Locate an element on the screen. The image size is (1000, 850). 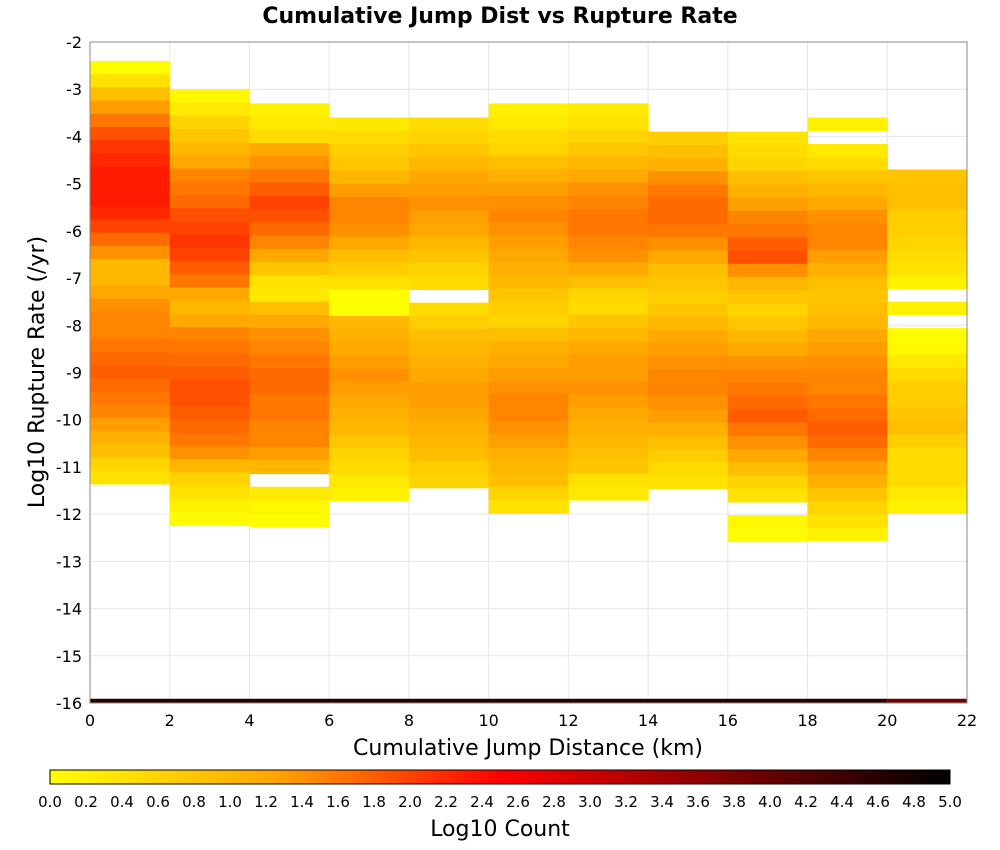
colorbar-tick-label: 5.0 is located at coordinates (950, 802).